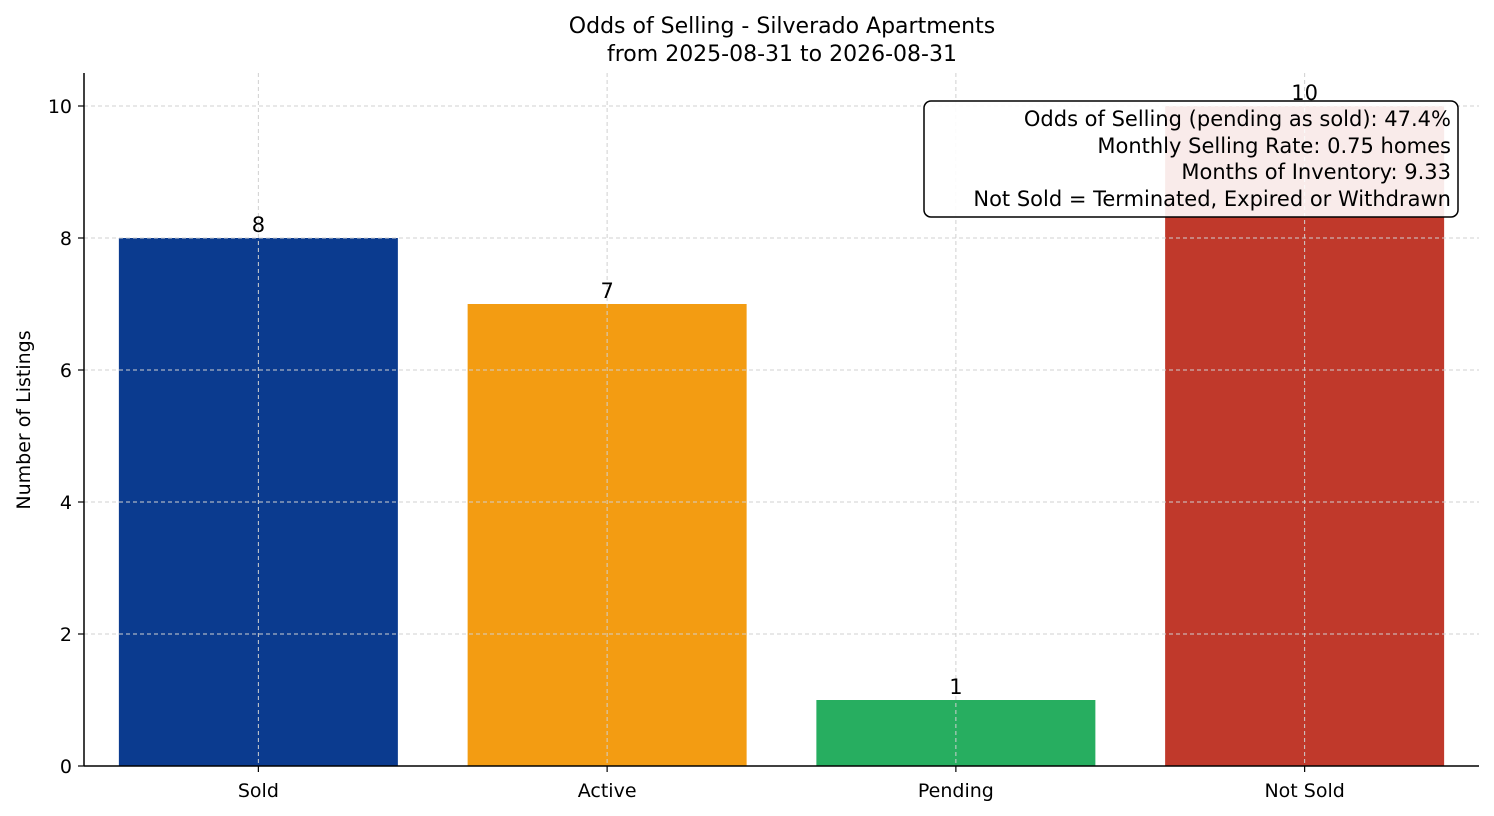  What do you see at coordinates (66, 239) in the screenshot?
I see `y-tick-label: 8` at bounding box center [66, 239].